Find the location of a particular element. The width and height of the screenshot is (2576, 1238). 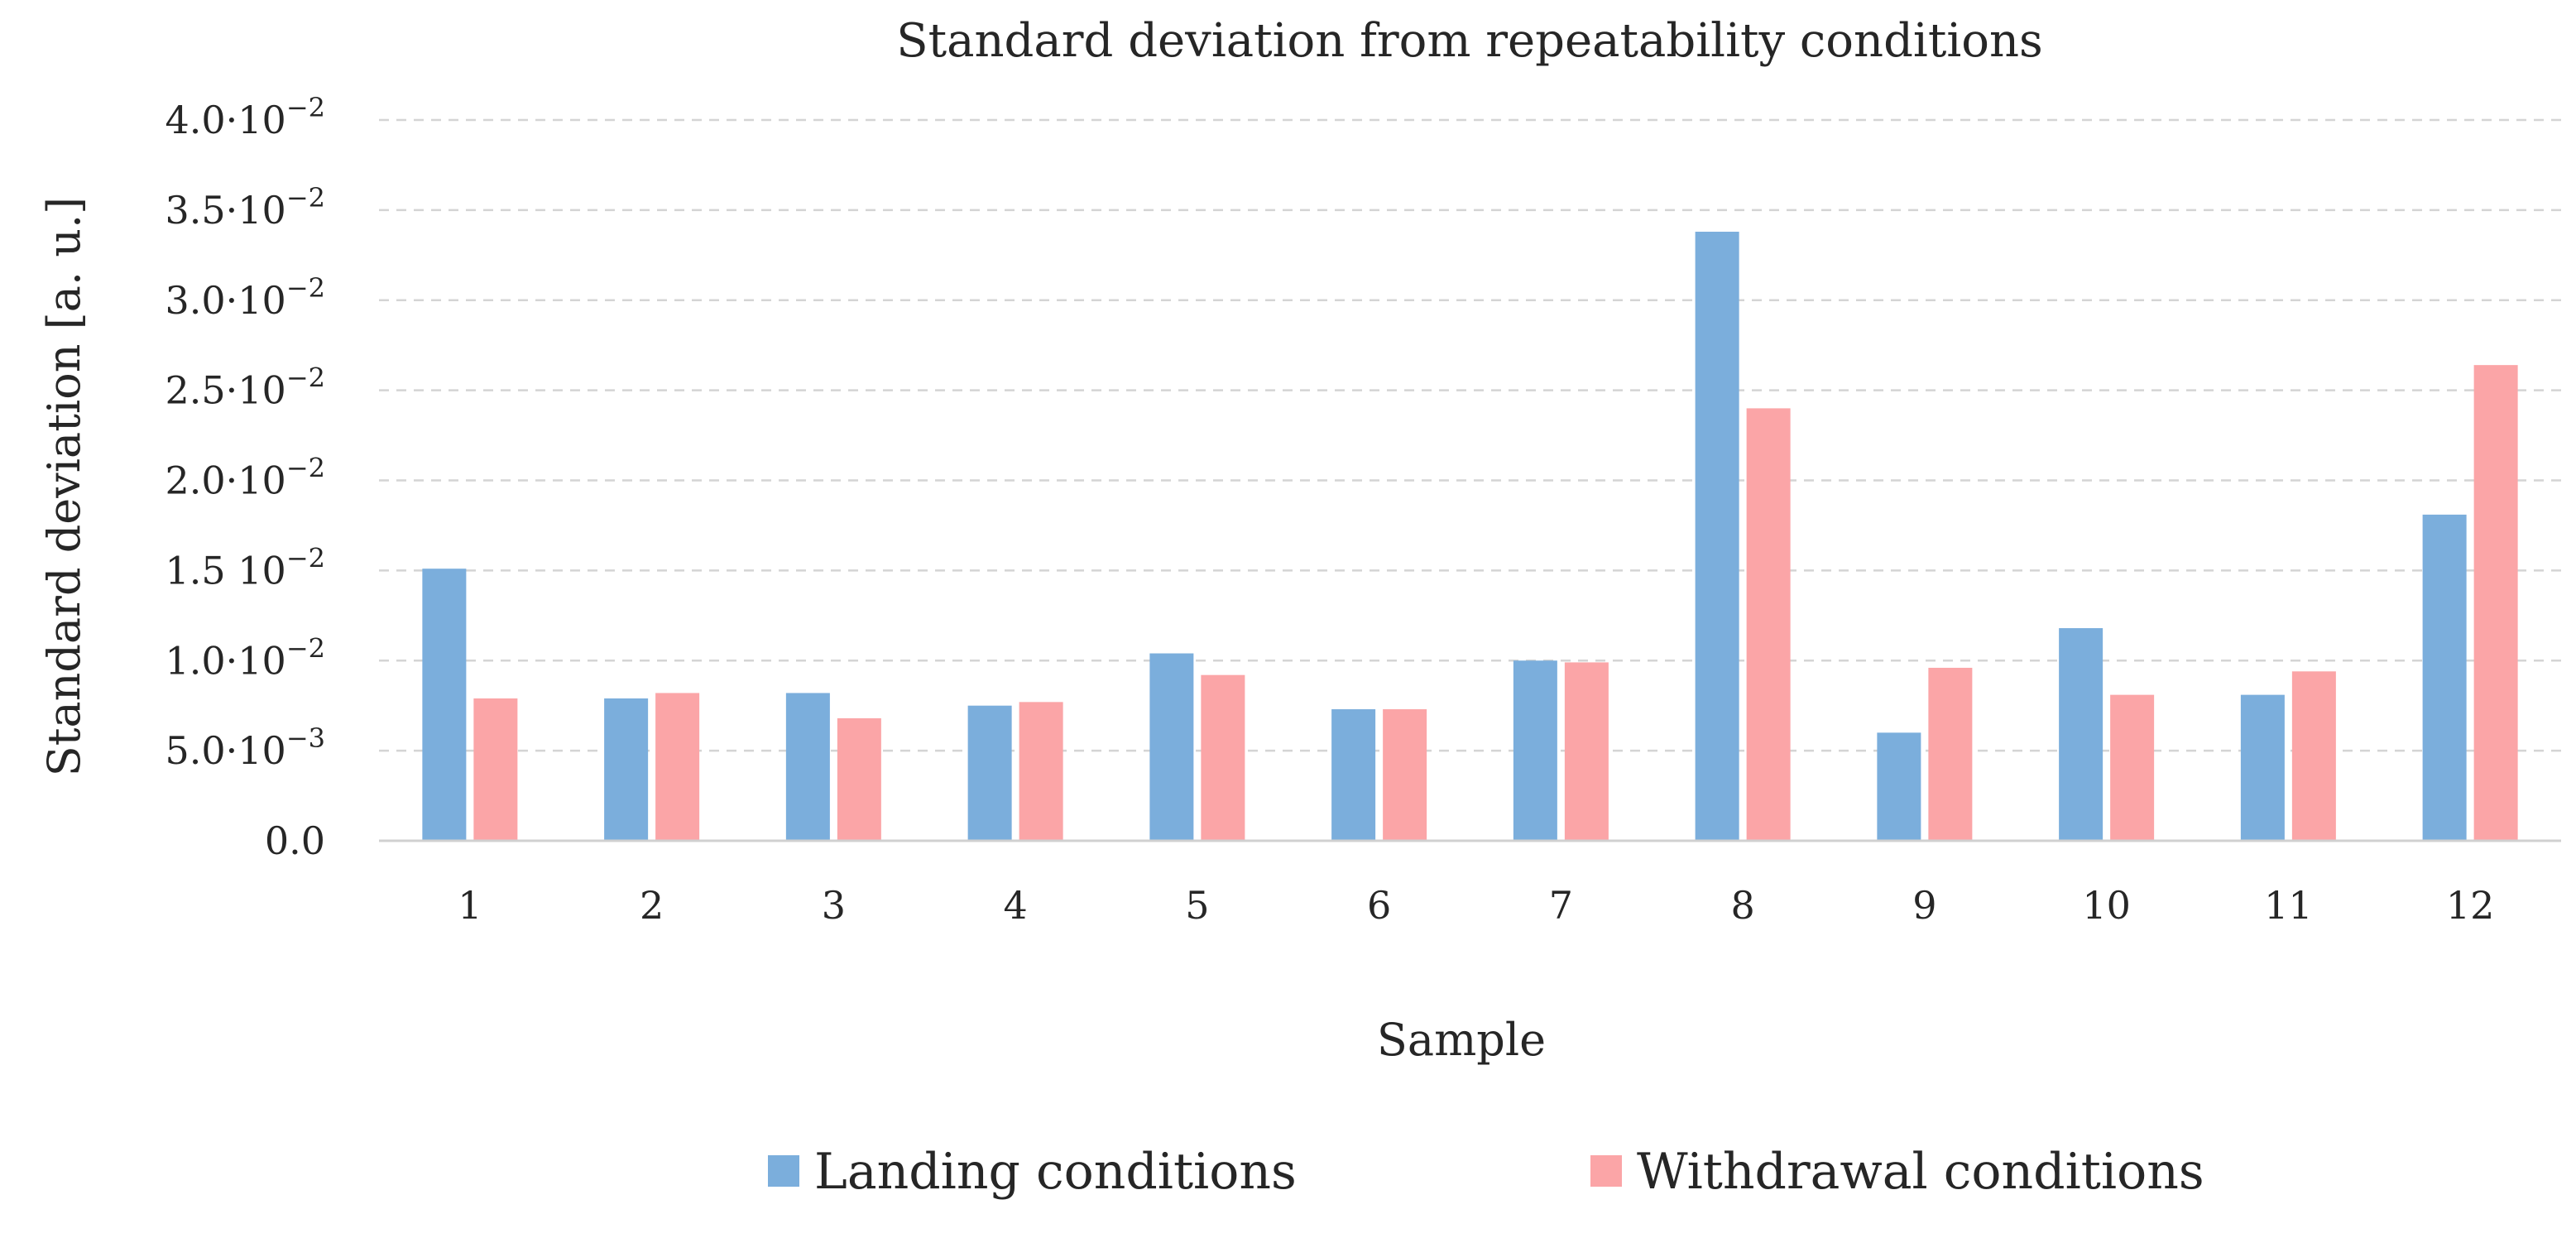

x-tick-label: 4 is located at coordinates (1015, 905).